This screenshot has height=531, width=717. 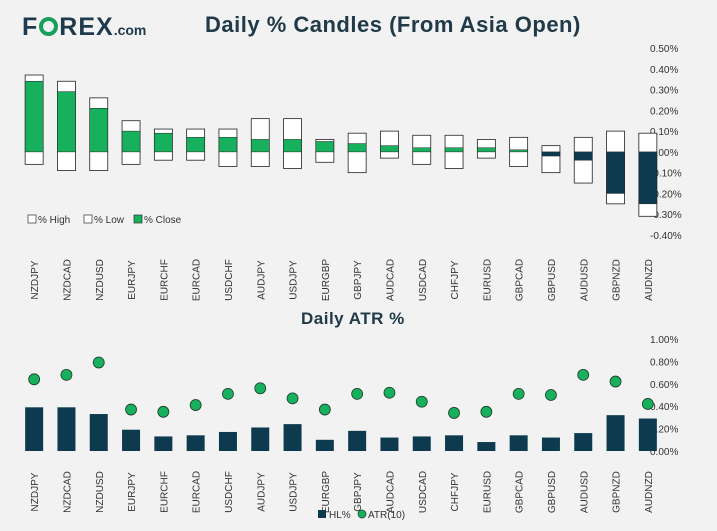 What do you see at coordinates (584, 280) in the screenshot?
I see `candles-xtick-label: AUDUSD` at bounding box center [584, 280].